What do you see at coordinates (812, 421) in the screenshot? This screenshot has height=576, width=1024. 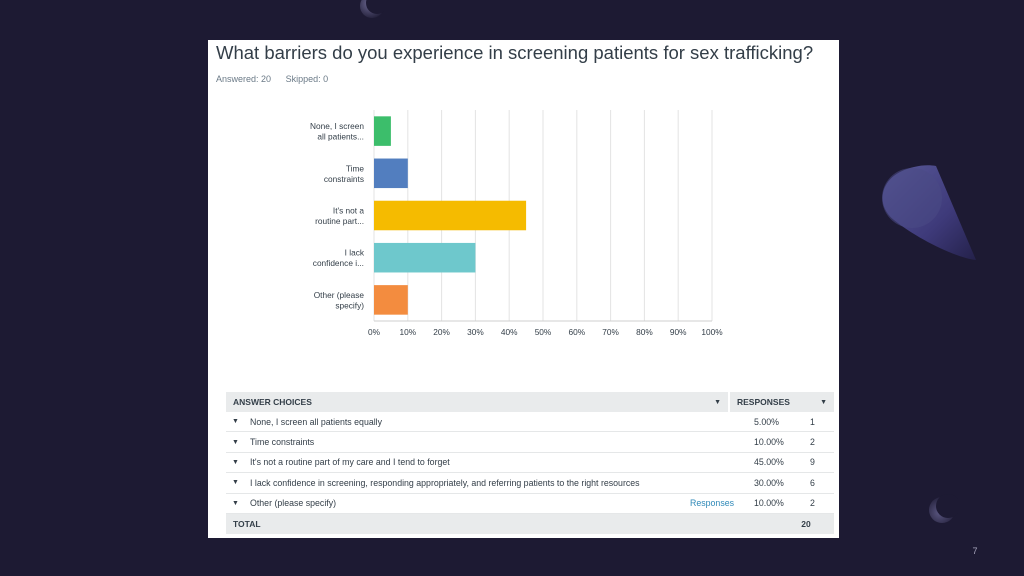 I see `response-count: 1` at bounding box center [812, 421].